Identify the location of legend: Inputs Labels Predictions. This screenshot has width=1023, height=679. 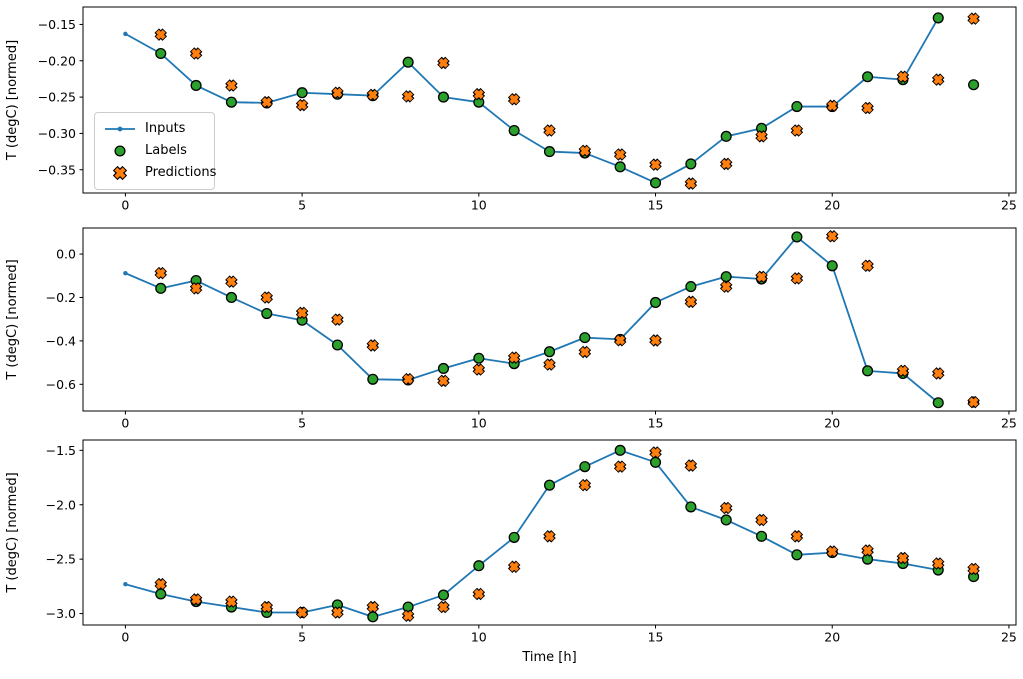
(155, 151).